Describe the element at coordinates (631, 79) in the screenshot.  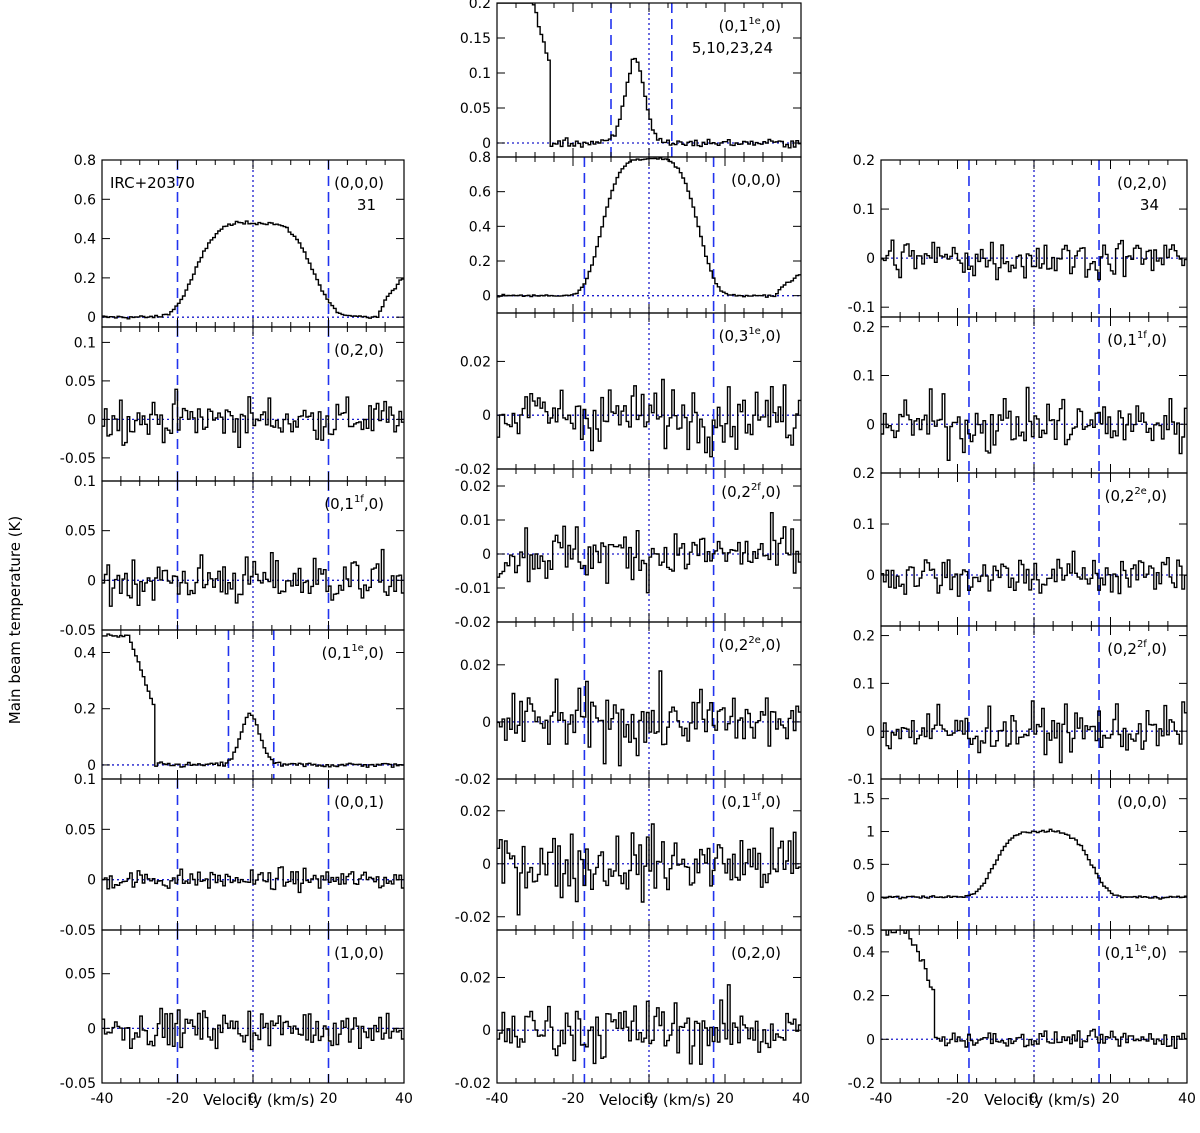
I see `spectrum-panel: 0 0.05 0.1 0.15 0.2 (0,11e,0) 5,10,23,24` at that location.